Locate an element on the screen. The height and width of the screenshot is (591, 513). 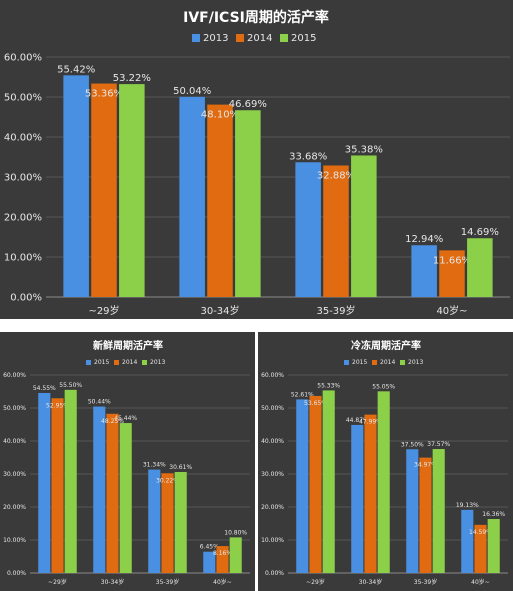
data-label-2013-0: 55.33% is located at coordinates (328, 385).